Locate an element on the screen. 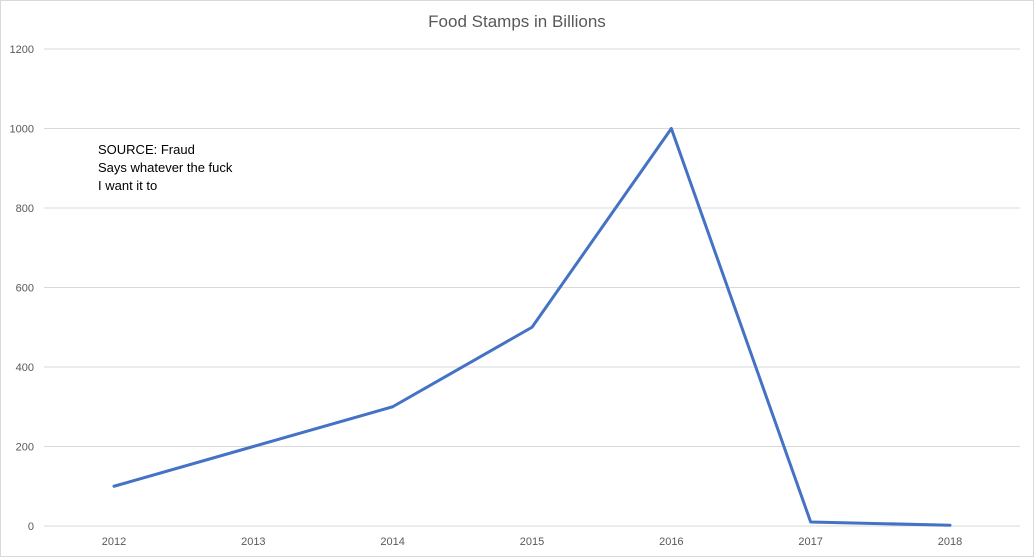 The image size is (1034, 557). x-tick-label: 2014 is located at coordinates (392, 542).